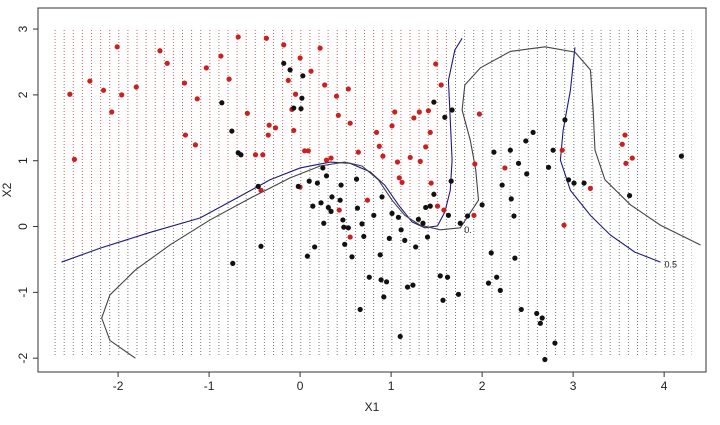 The width and height of the screenshot is (720, 425). I want to click on y-tick-label: -1, so click(23, 292).